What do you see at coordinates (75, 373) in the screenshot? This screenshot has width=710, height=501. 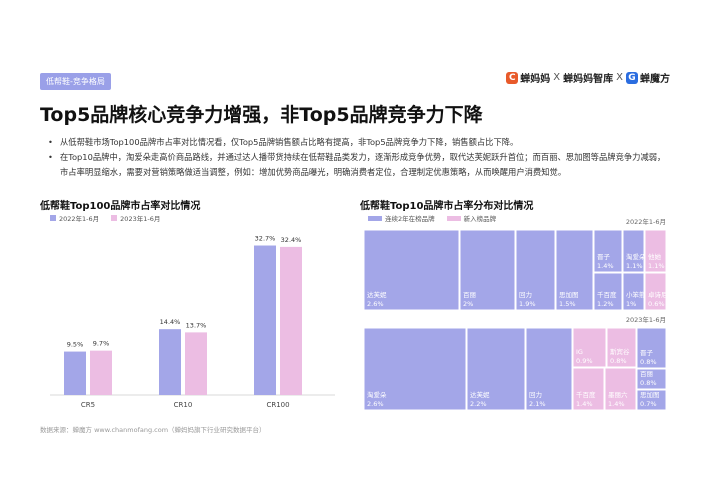 I see `bar-cr5-2022` at bounding box center [75, 373].